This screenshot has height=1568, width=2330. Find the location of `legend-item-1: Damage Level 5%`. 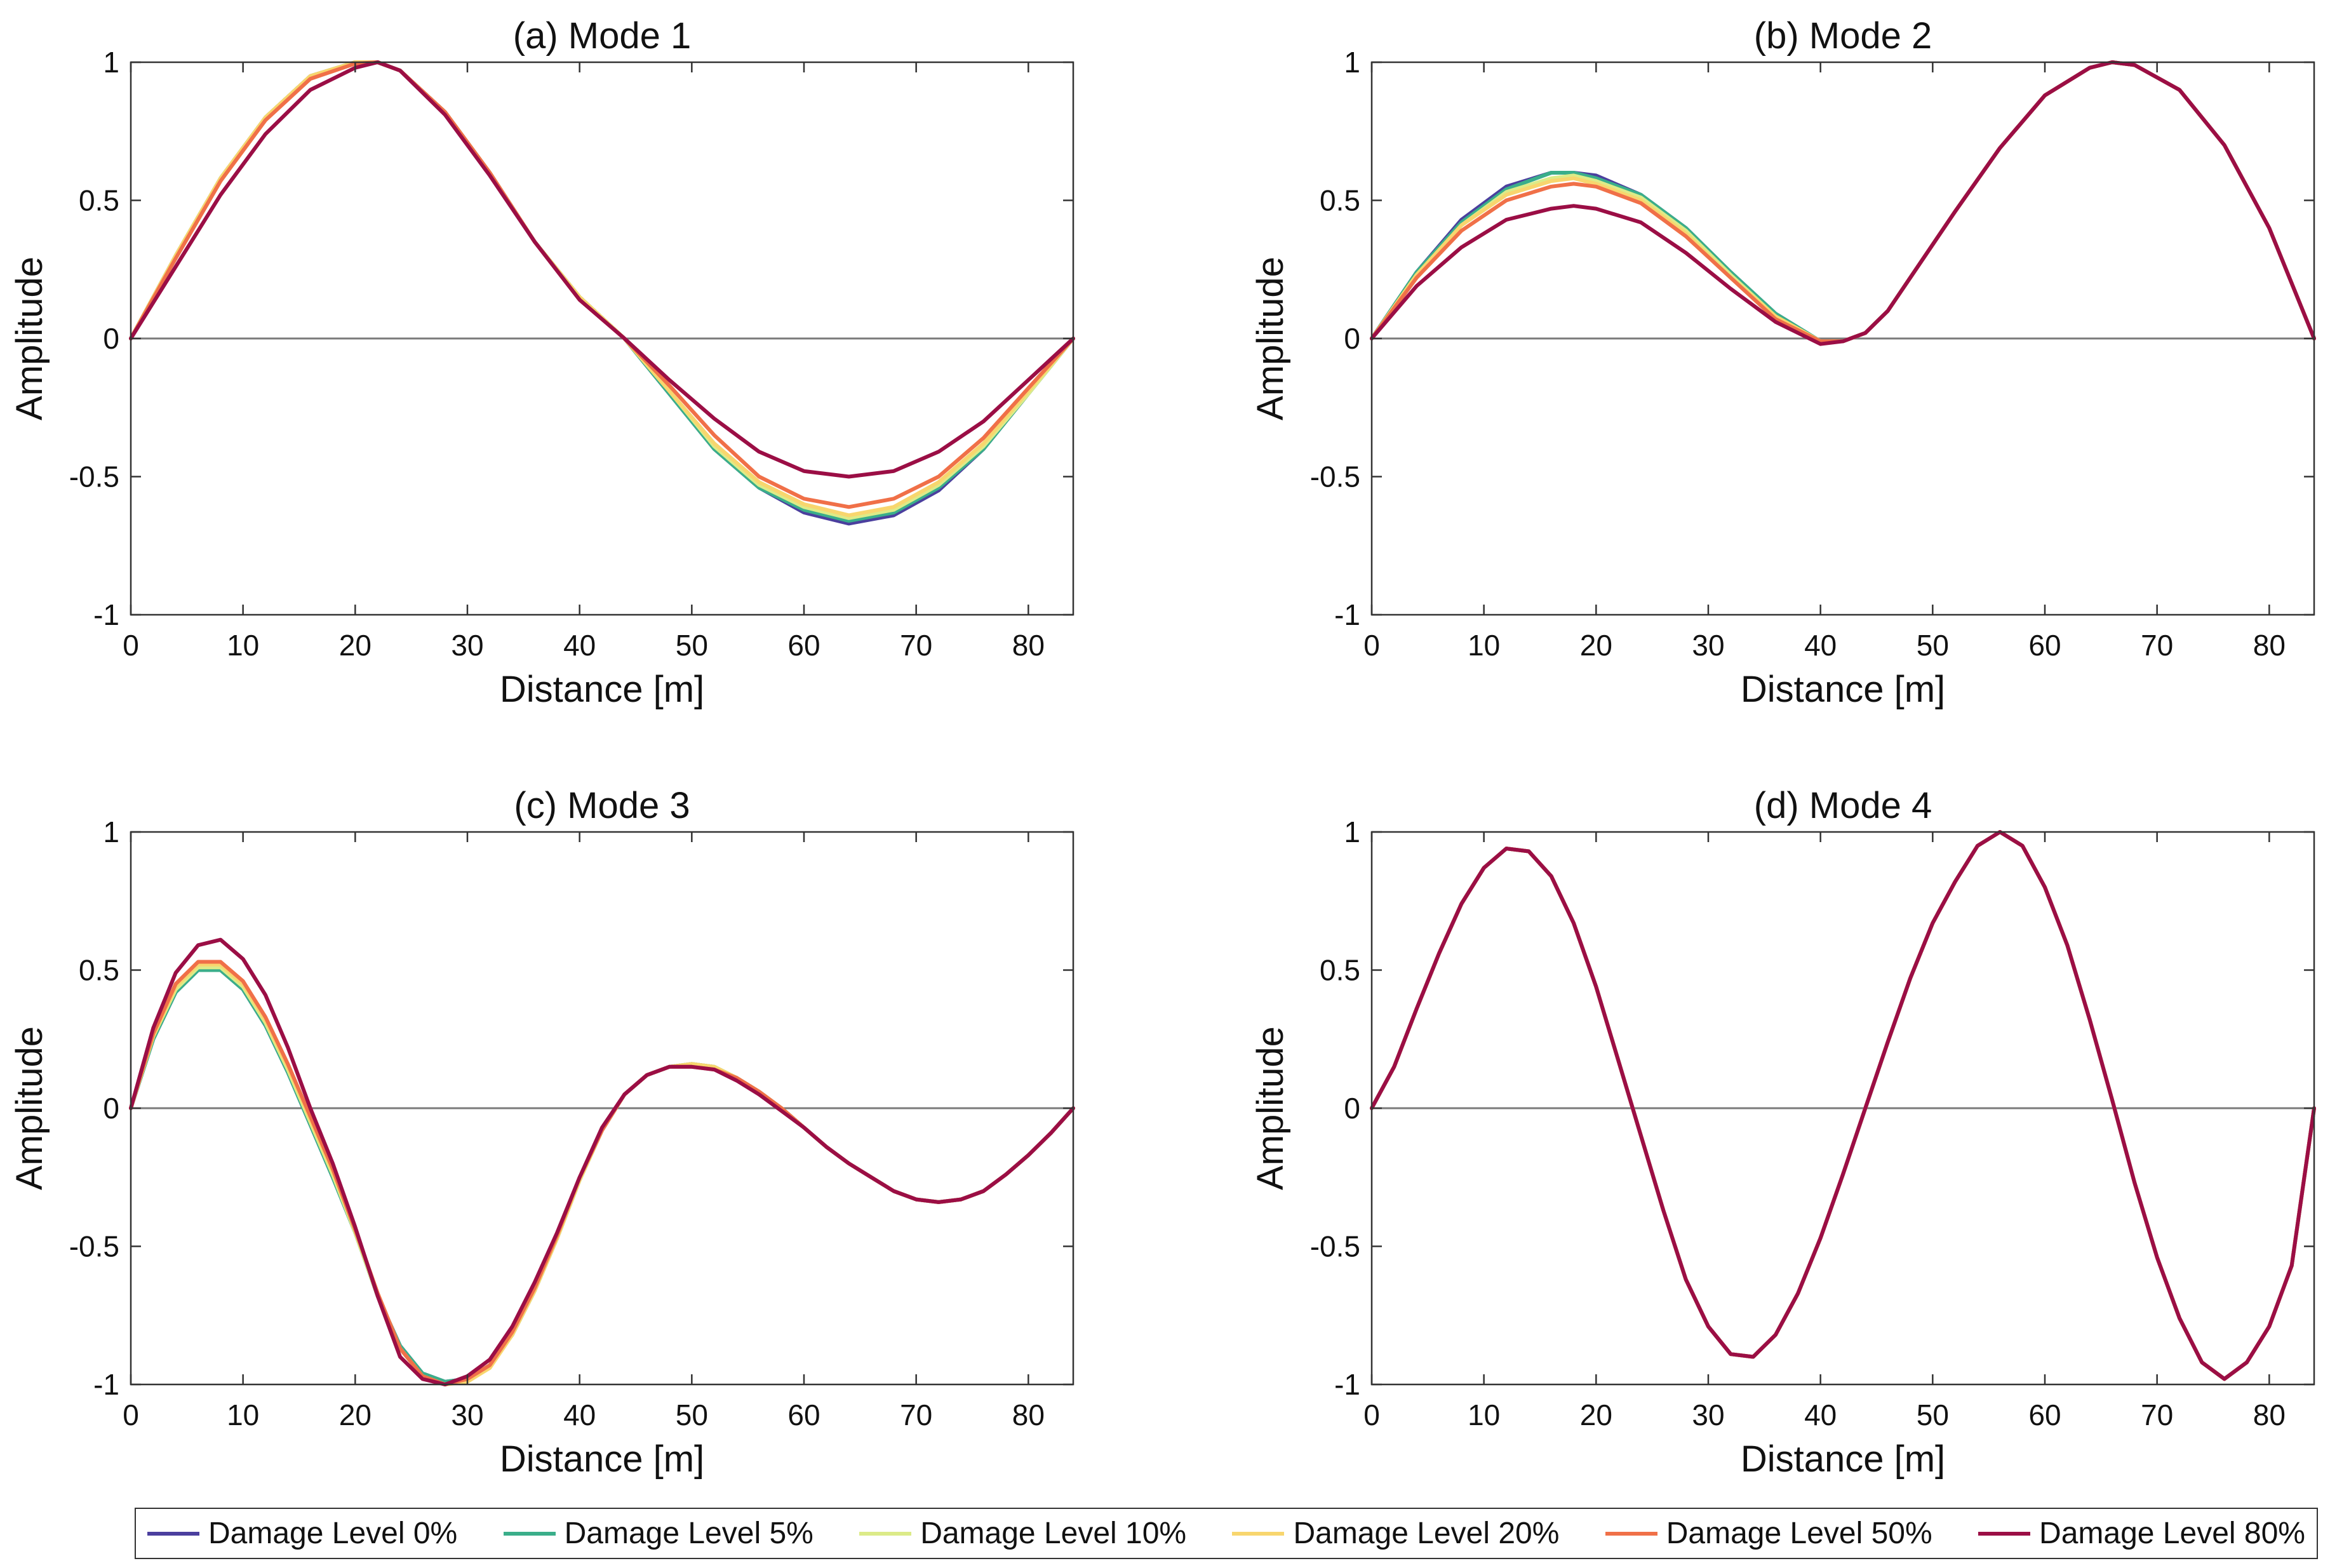

legend-item-1: Damage Level 5% is located at coordinates (658, 1533).